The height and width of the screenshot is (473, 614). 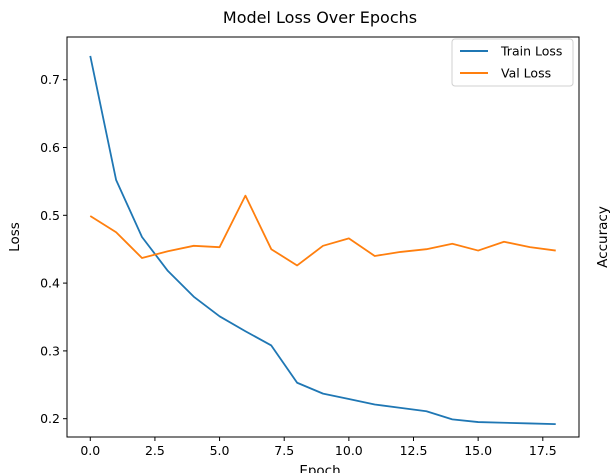 What do you see at coordinates (50, 79) in the screenshot?
I see `y-tick-label: 0.7` at bounding box center [50, 79].